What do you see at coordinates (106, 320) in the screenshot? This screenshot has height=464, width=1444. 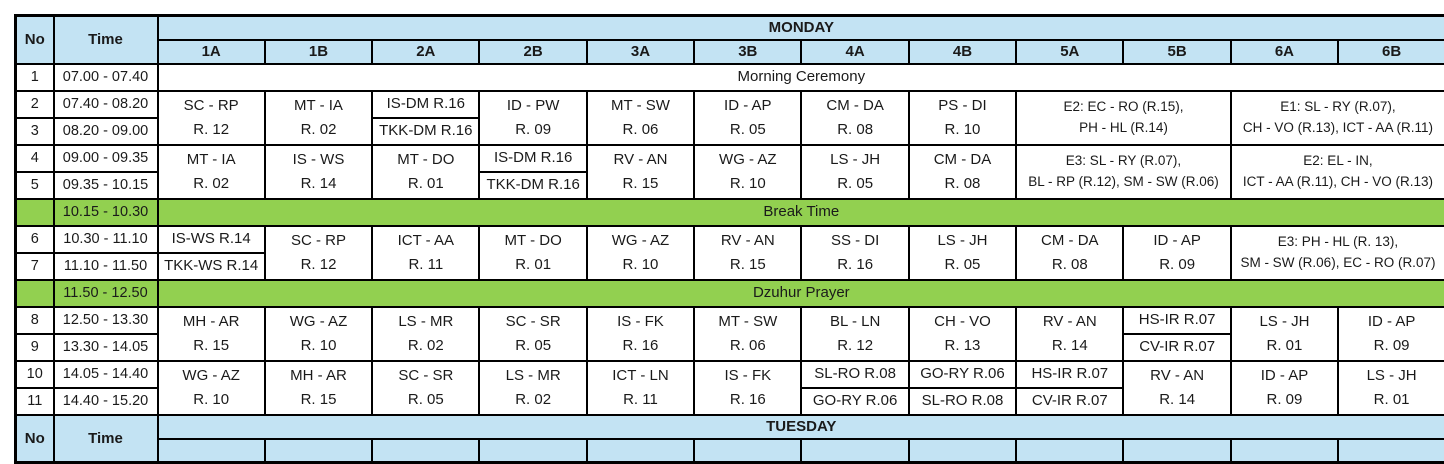 I see `time-cell: 12.50 - 13.30` at bounding box center [106, 320].